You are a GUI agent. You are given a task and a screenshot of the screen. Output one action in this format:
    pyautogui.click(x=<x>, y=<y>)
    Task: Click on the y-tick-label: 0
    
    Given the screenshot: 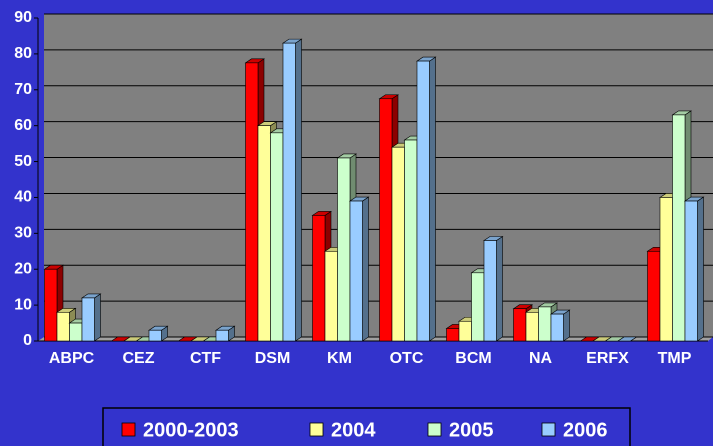 What is the action you would take?
    pyautogui.click(x=27, y=340)
    